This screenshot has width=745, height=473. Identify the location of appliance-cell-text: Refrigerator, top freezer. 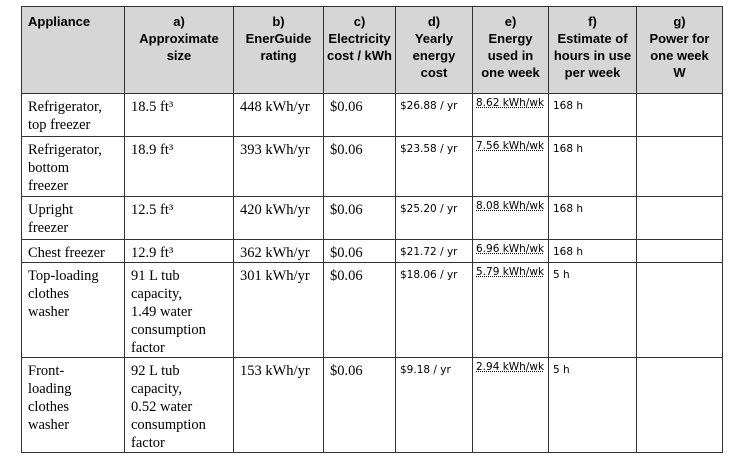
(65, 116).